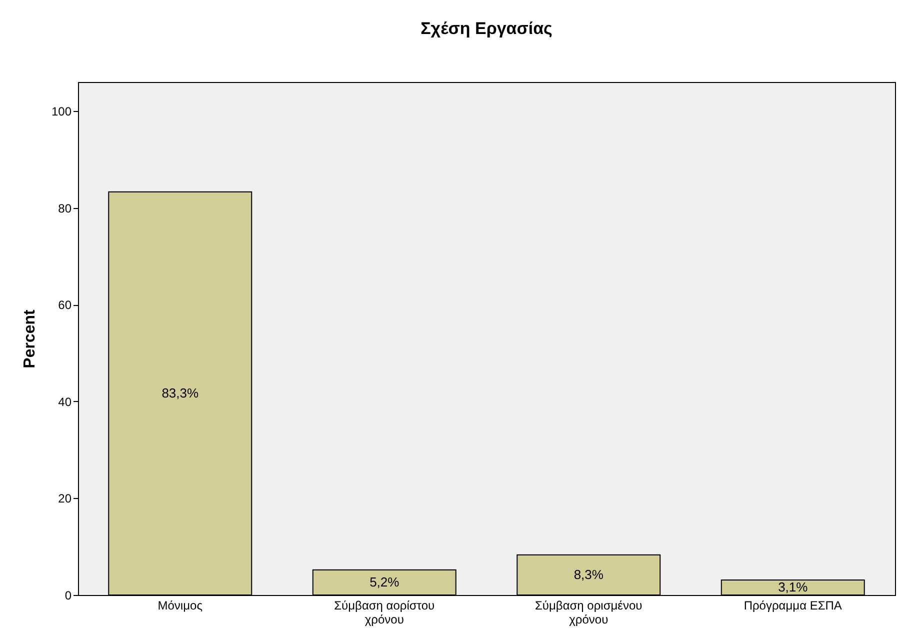 The image size is (906, 641). I want to click on data-label: 5,2%, so click(385, 582).